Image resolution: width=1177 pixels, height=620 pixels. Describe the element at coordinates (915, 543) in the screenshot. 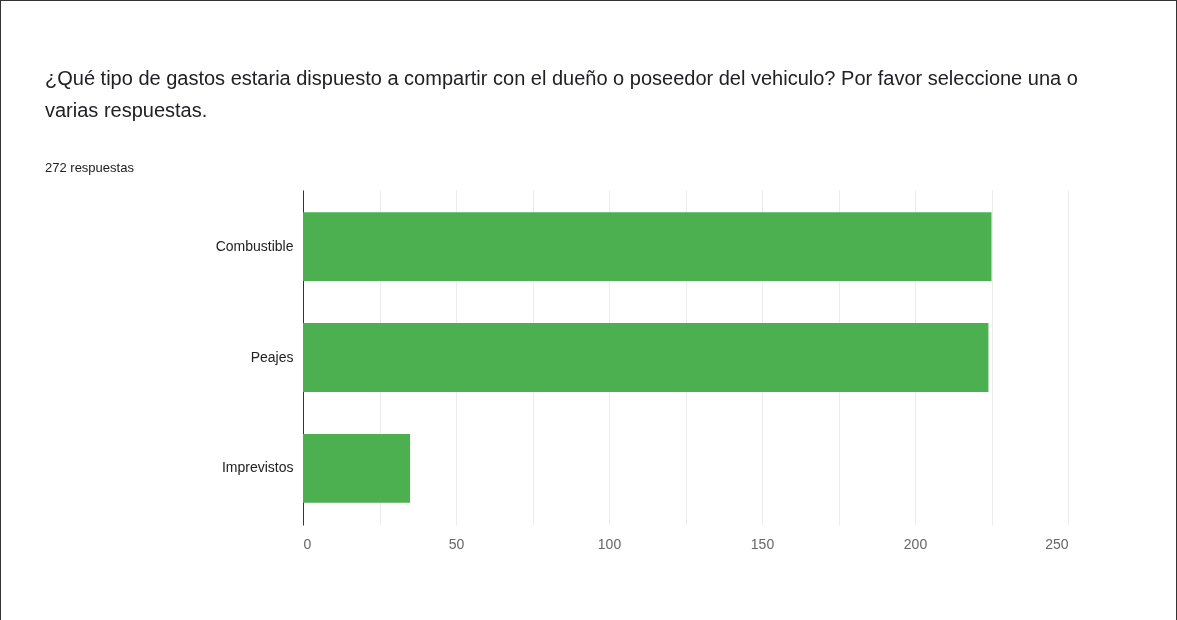

I see `x-tick-label: 200` at that location.